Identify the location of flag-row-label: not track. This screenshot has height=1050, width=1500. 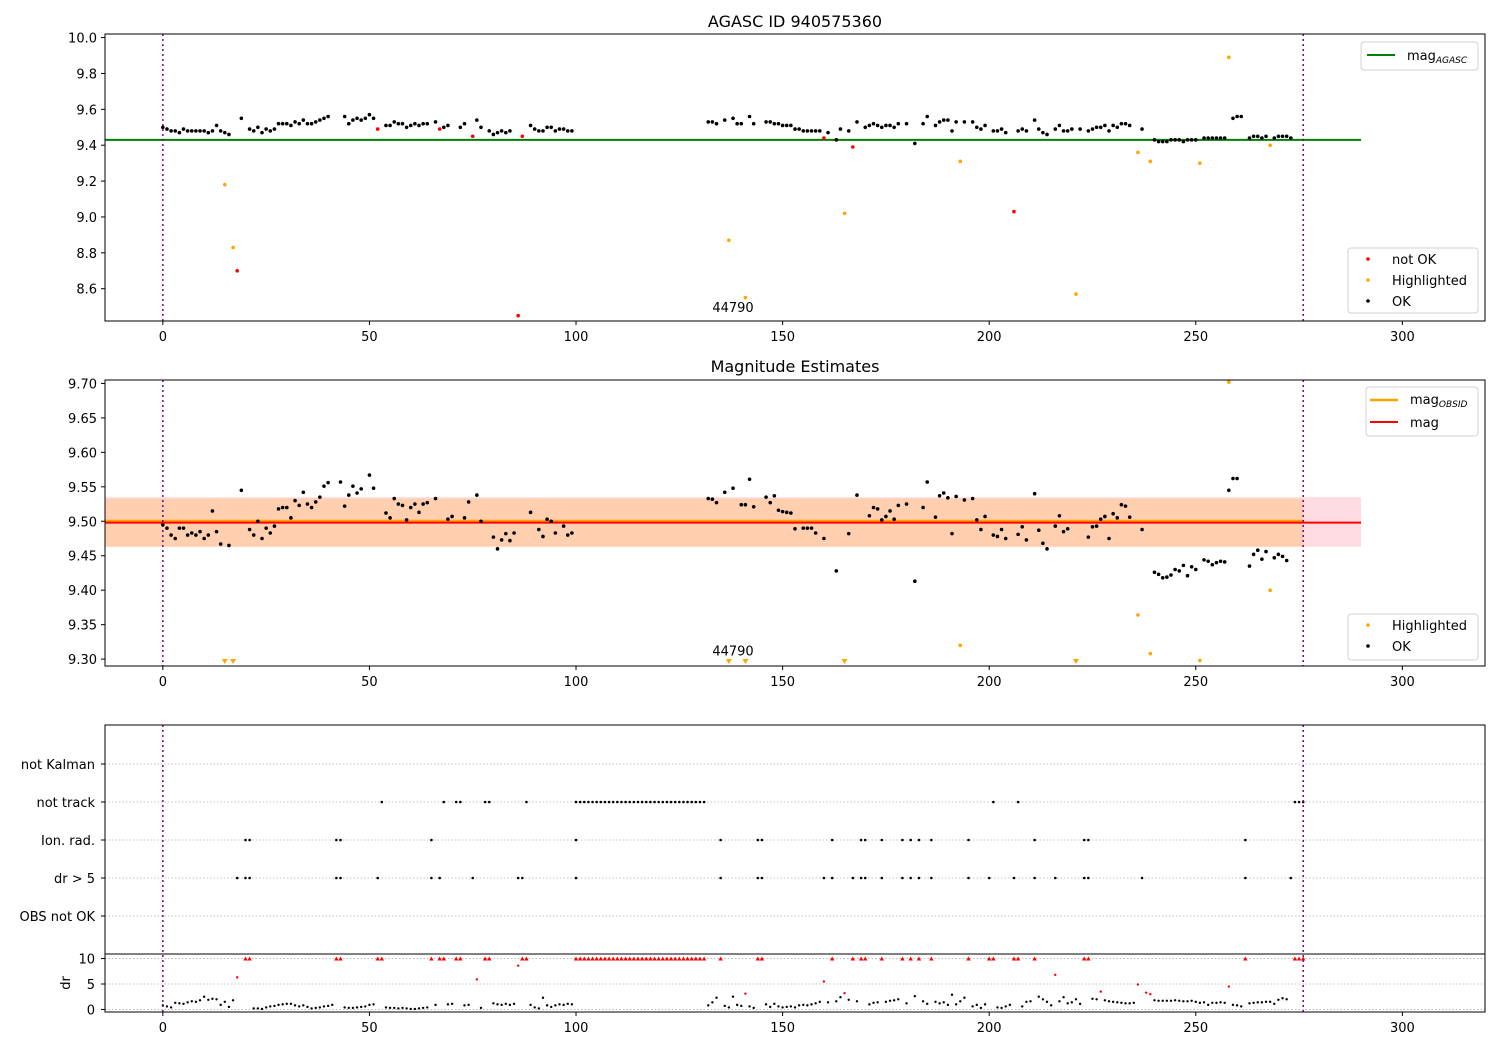
(65, 803).